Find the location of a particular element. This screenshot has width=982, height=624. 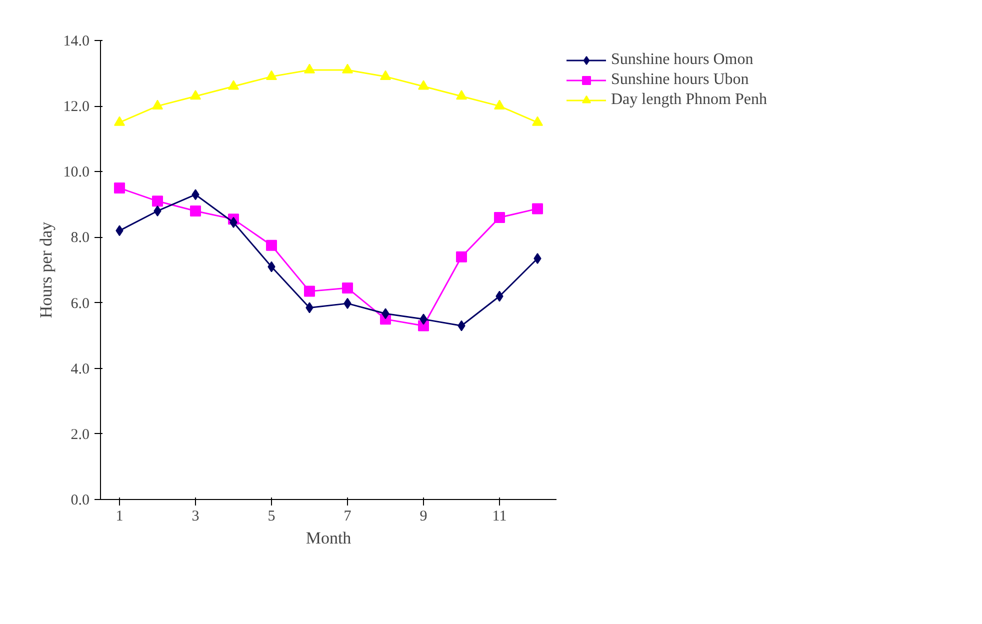

x-tick-label: 11 is located at coordinates (499, 516).